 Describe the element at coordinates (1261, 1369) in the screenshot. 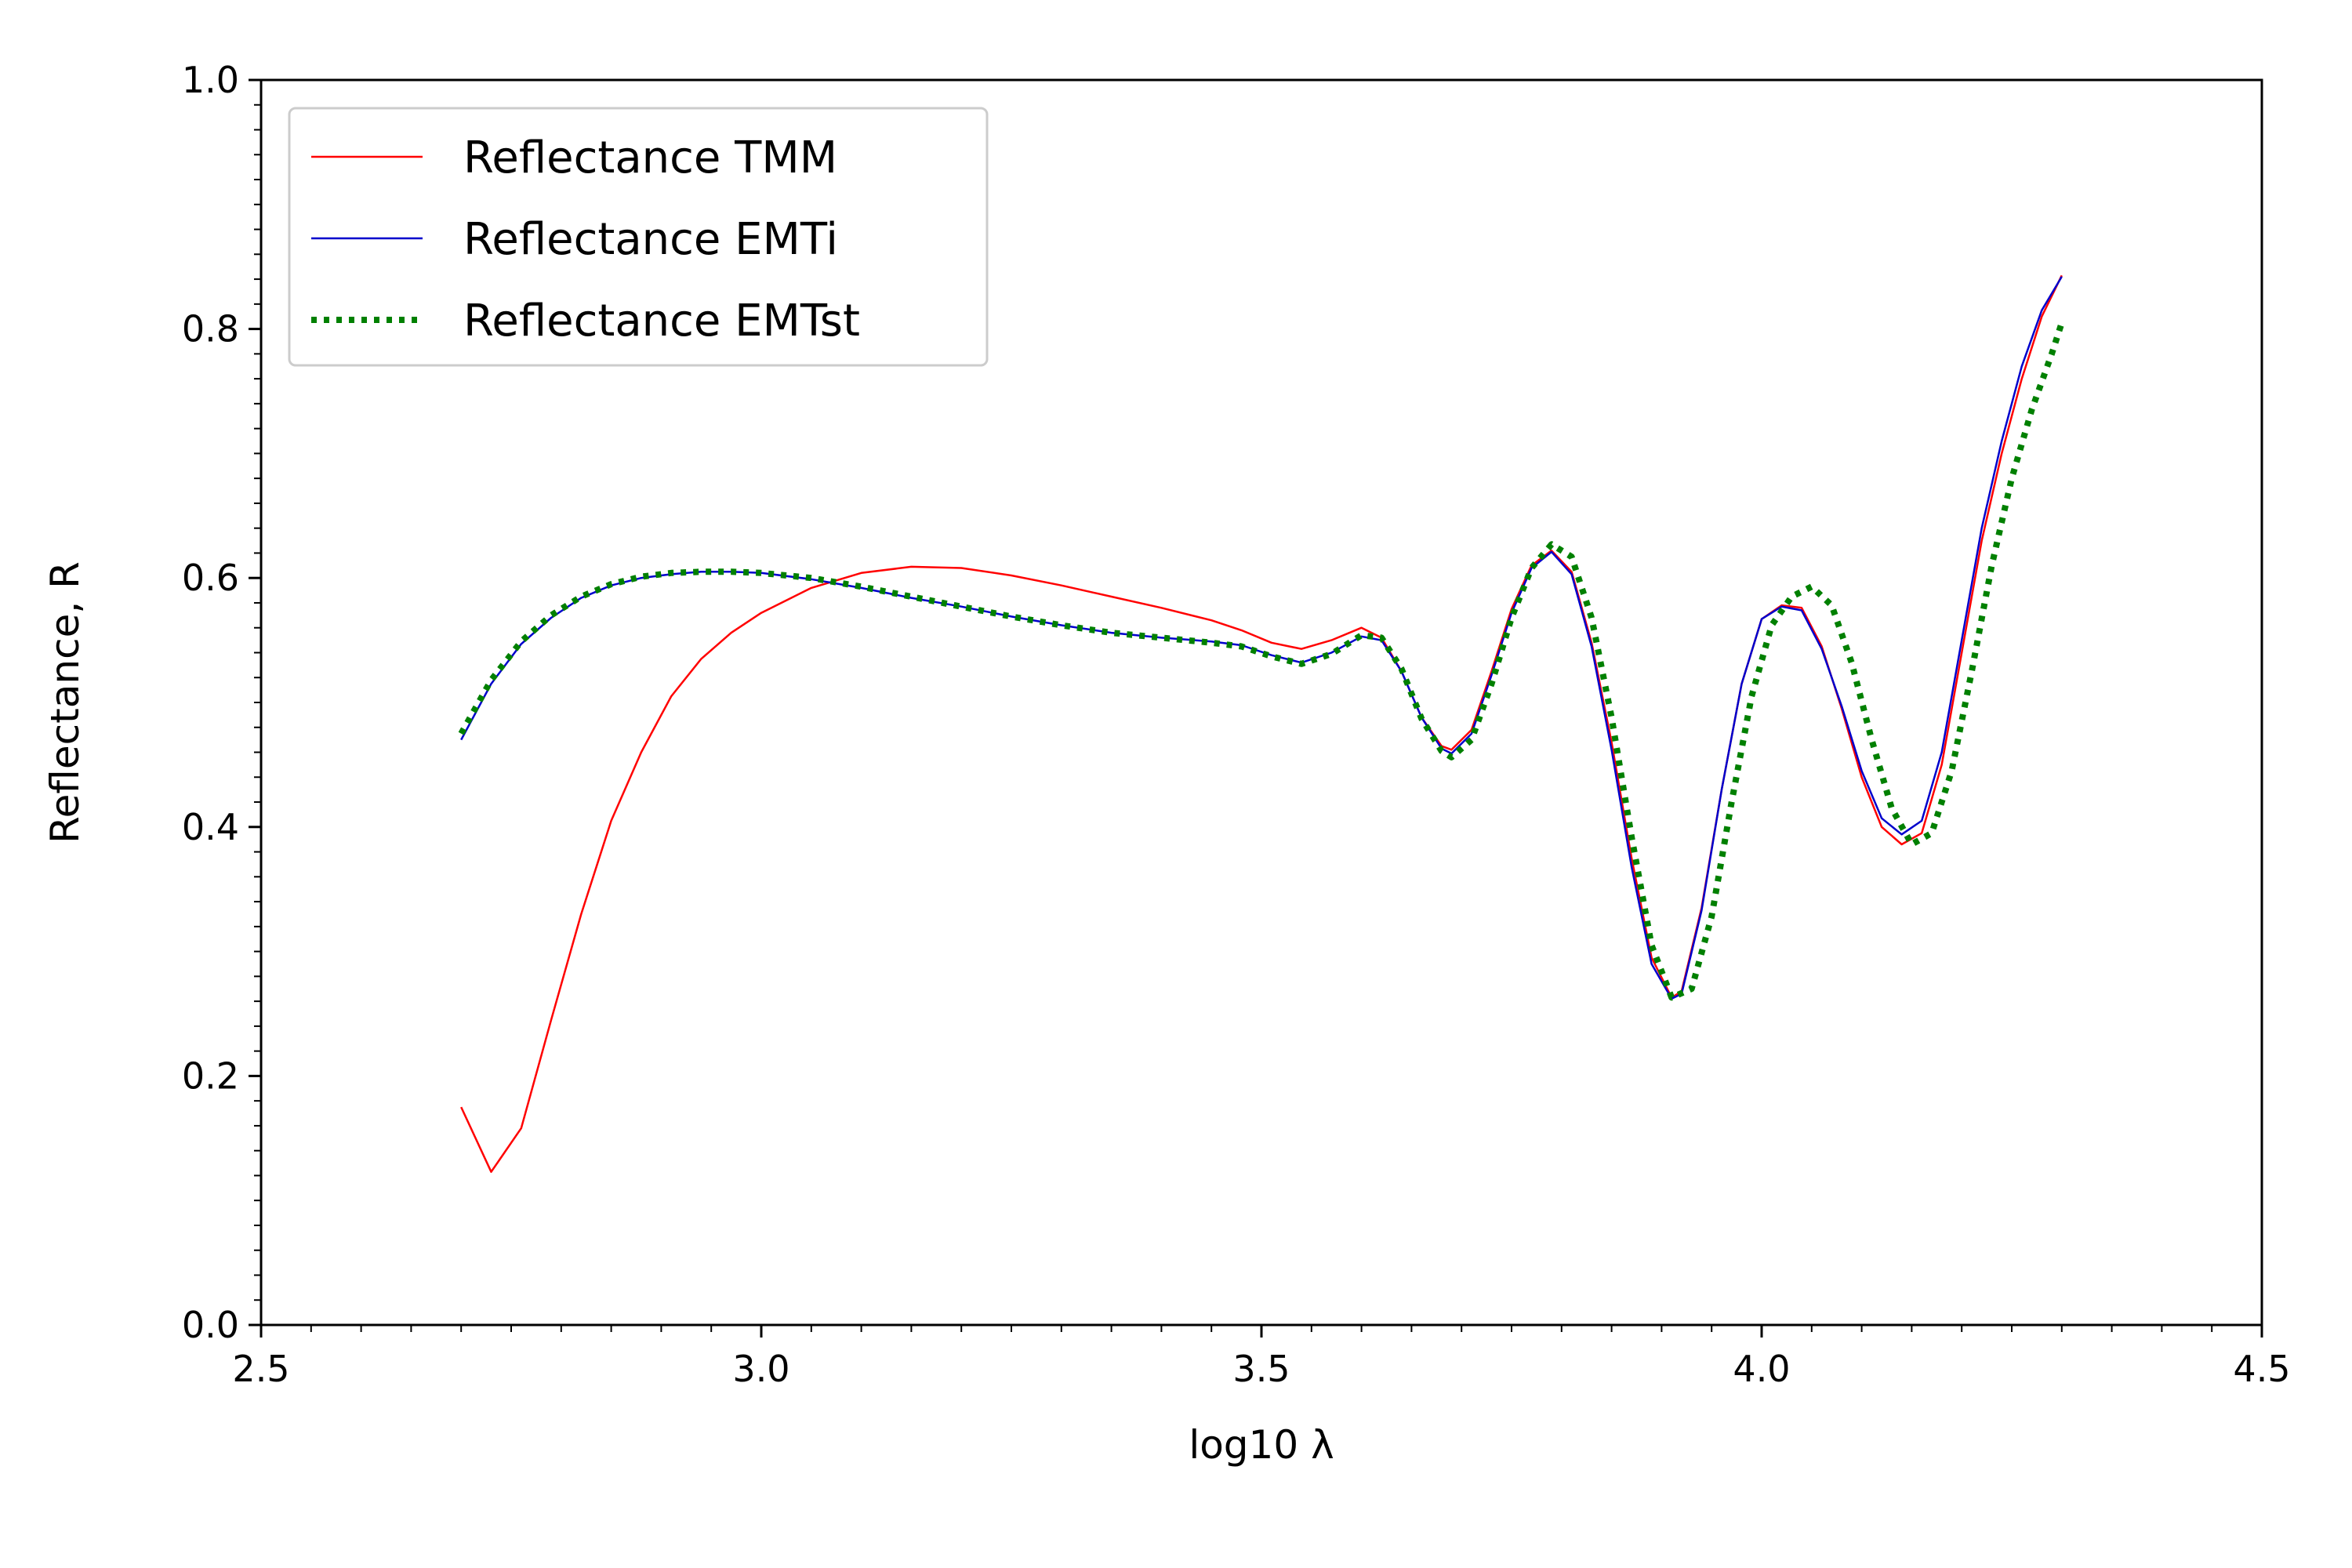

I see `x-tick-label: 3.5` at that location.